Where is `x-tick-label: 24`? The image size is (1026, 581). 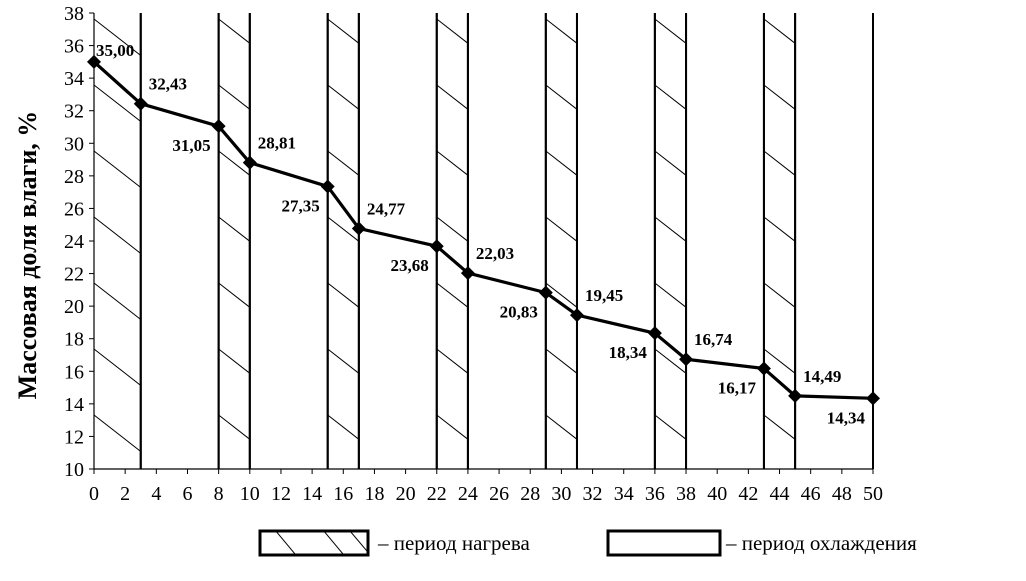 x-tick-label: 24 is located at coordinates (468, 494).